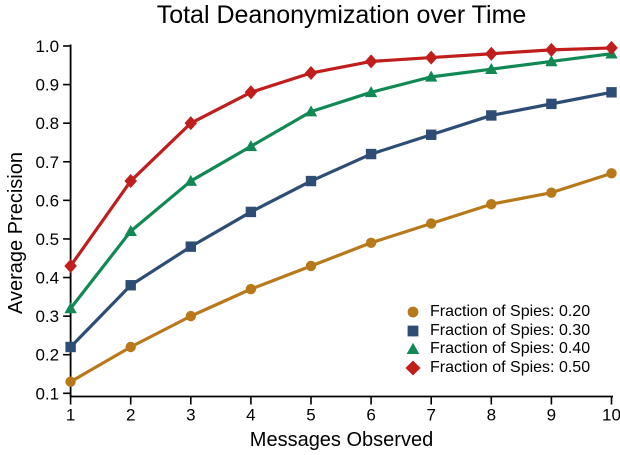  What do you see at coordinates (510, 368) in the screenshot?
I see `legend-label: Fraction of Spies: 0.50` at bounding box center [510, 368].